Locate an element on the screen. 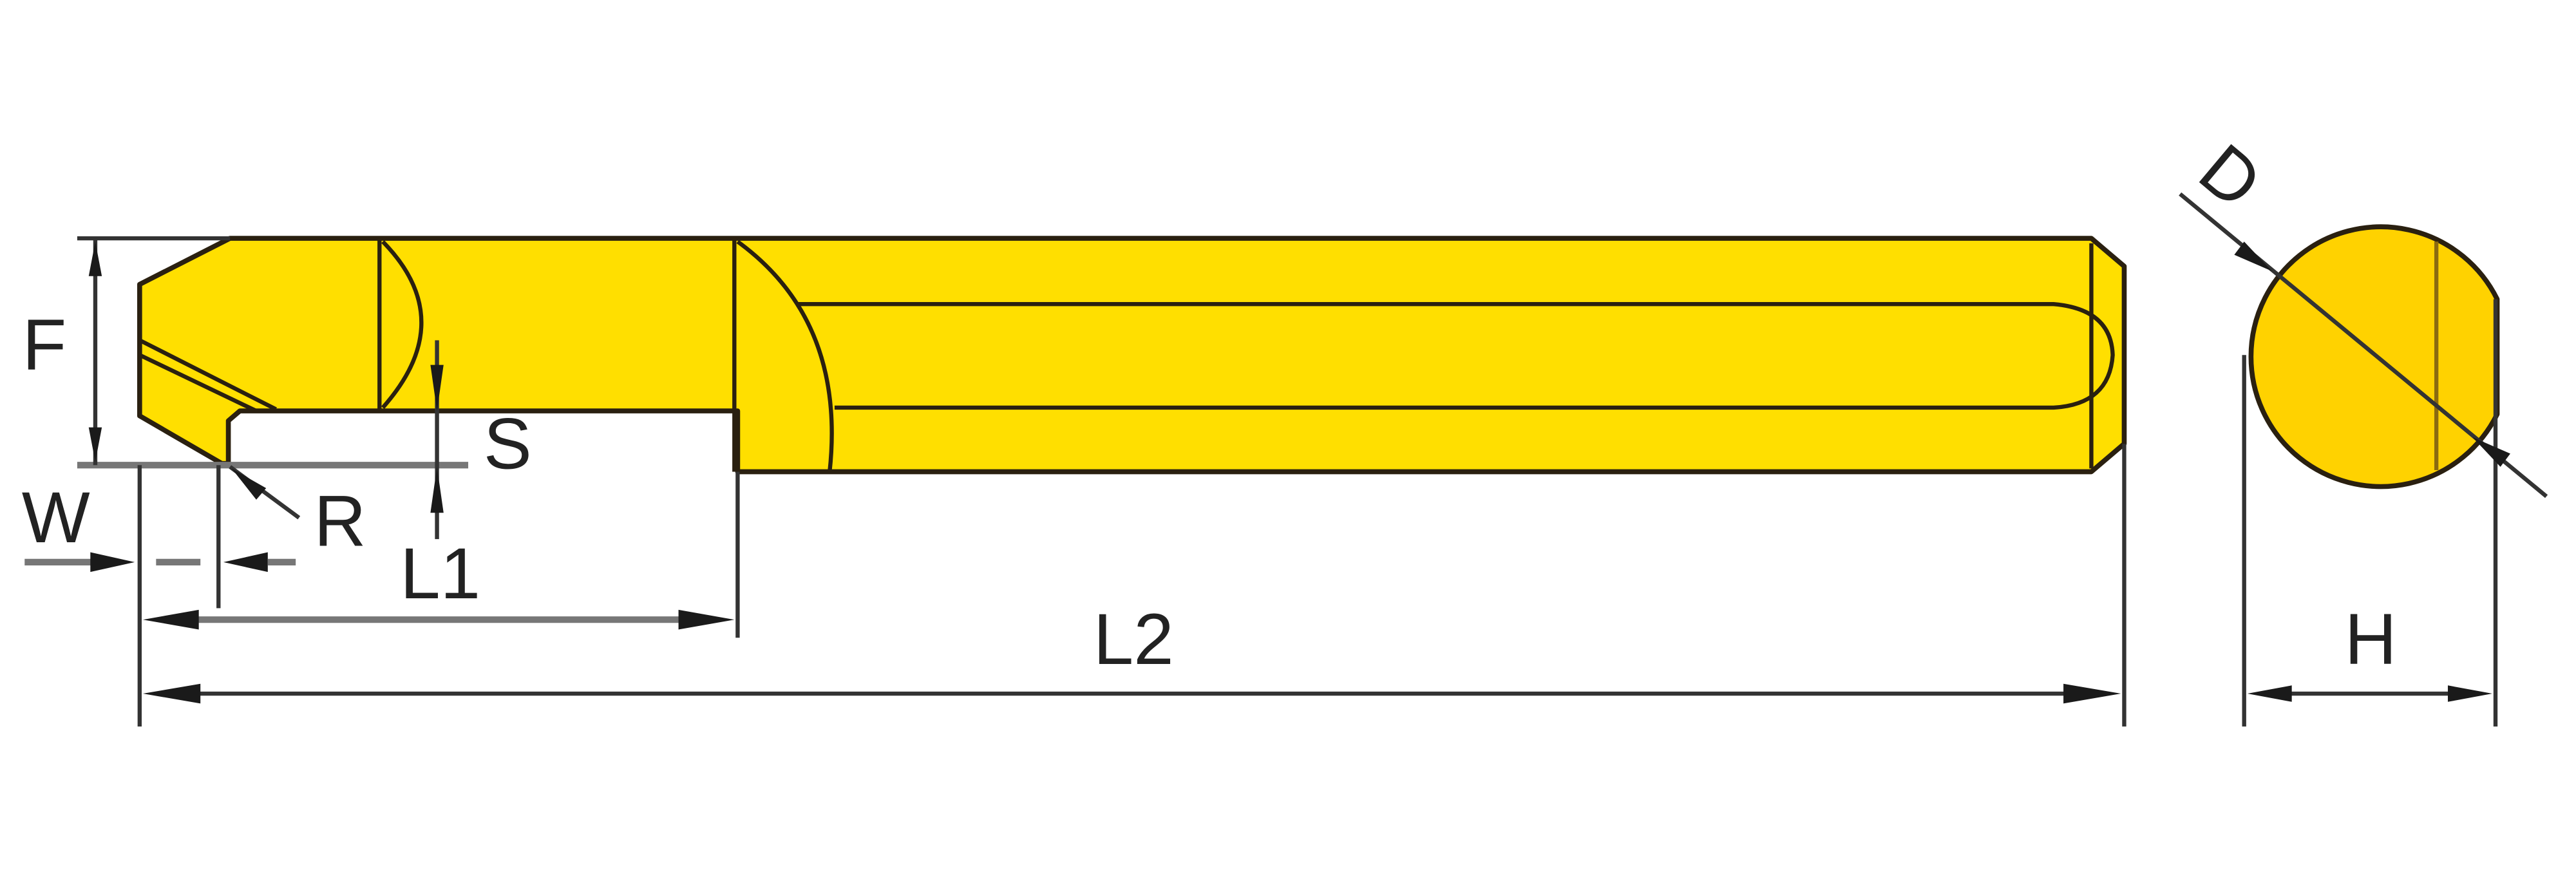 This screenshot has width=2576, height=881. label-F: F is located at coordinates (45, 344).